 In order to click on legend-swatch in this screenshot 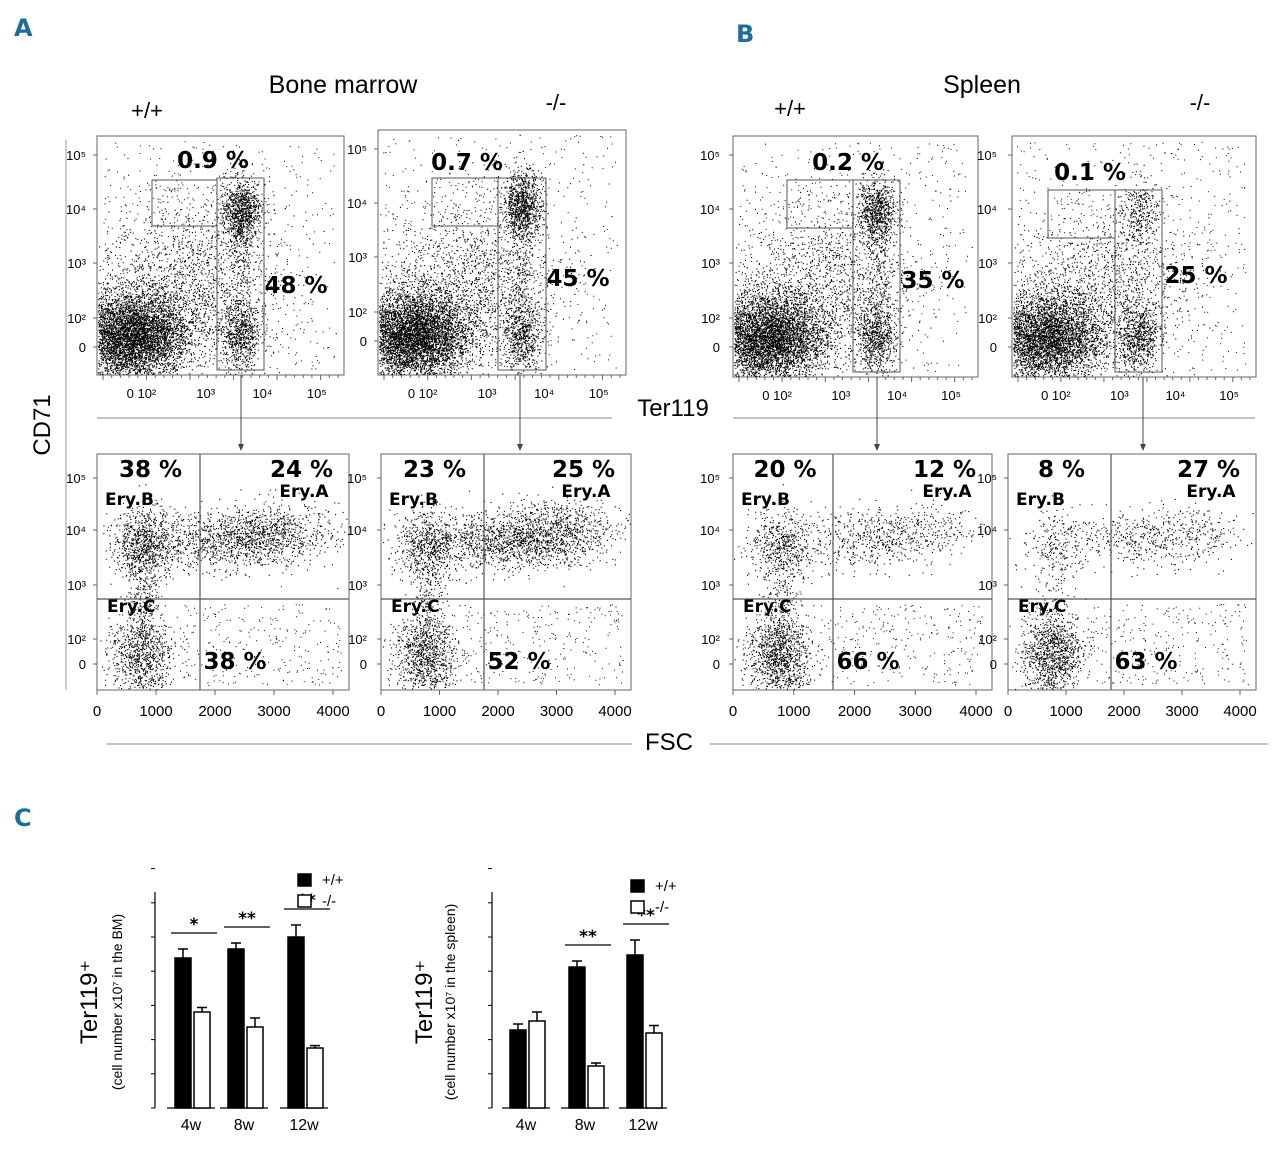, I will do `click(304, 901)`.